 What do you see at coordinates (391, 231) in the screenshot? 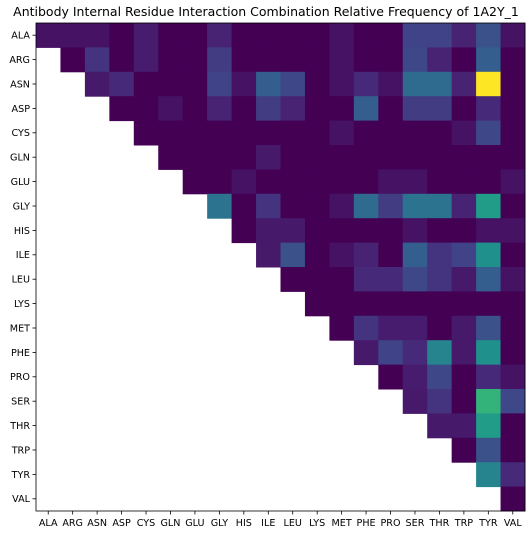
I see `heatmap-cell-his-pro` at bounding box center [391, 231].